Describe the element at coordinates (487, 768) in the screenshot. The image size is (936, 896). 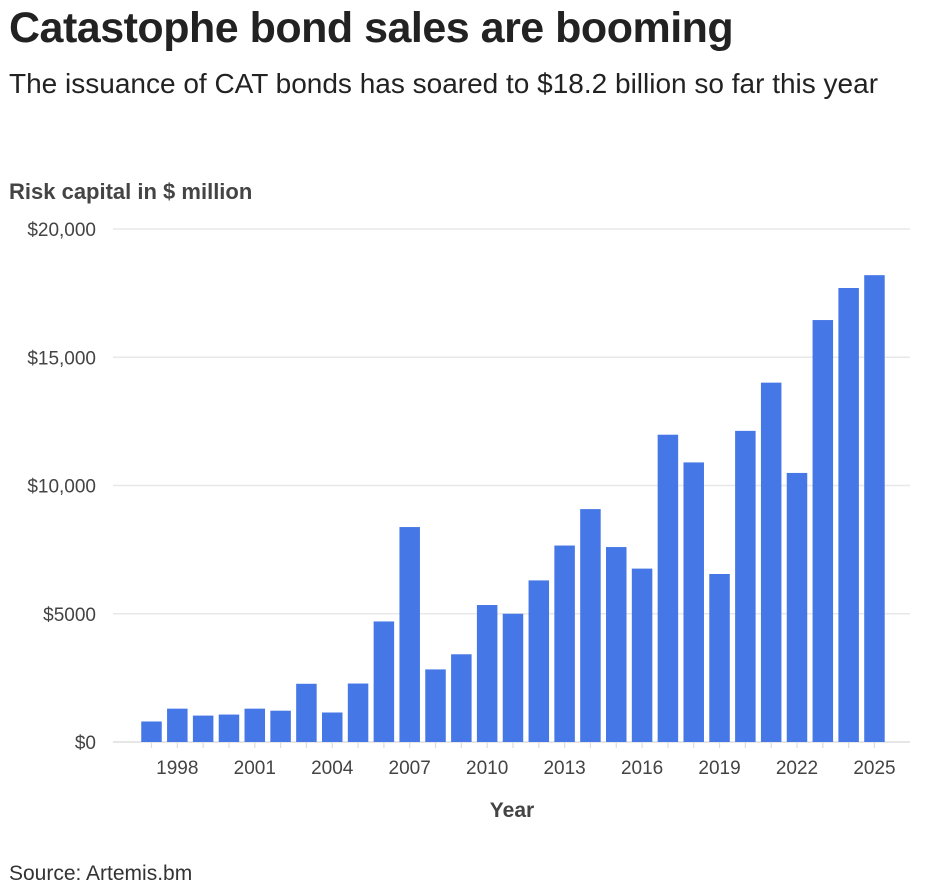
I see `x-tick-label: 2010` at that location.